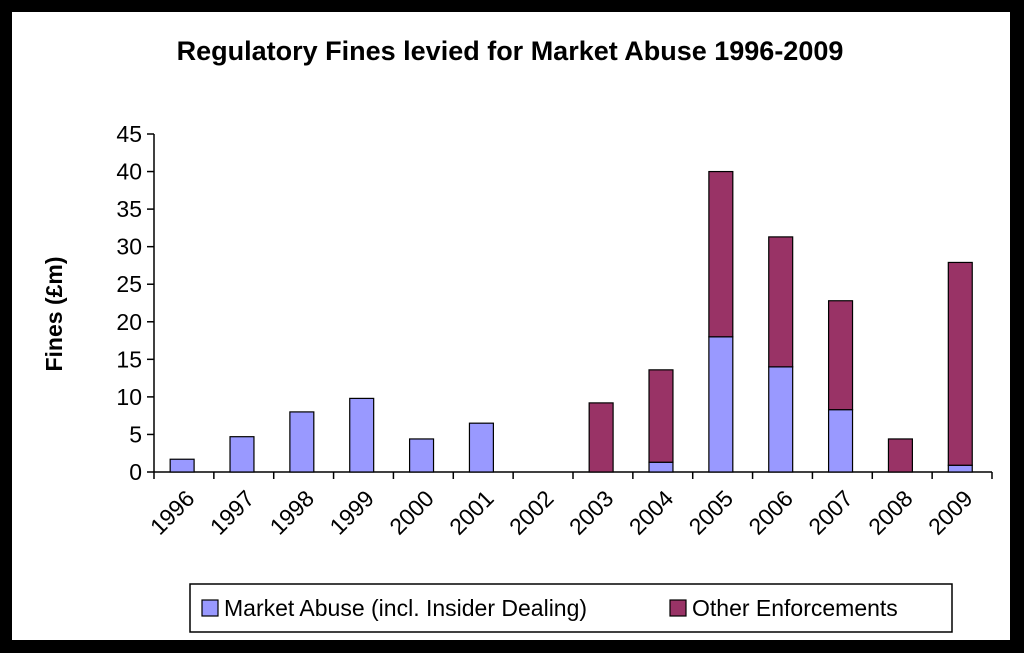 Image resolution: width=1024 pixels, height=653 pixels. I want to click on bar-market-abuse-1996, so click(182, 465).